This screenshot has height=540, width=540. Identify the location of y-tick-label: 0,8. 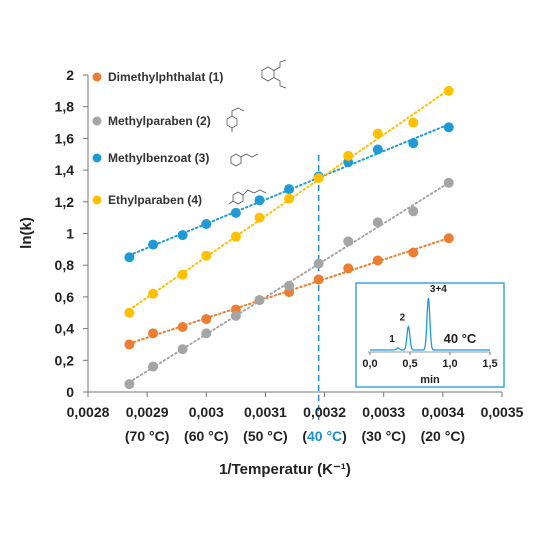
(65, 265).